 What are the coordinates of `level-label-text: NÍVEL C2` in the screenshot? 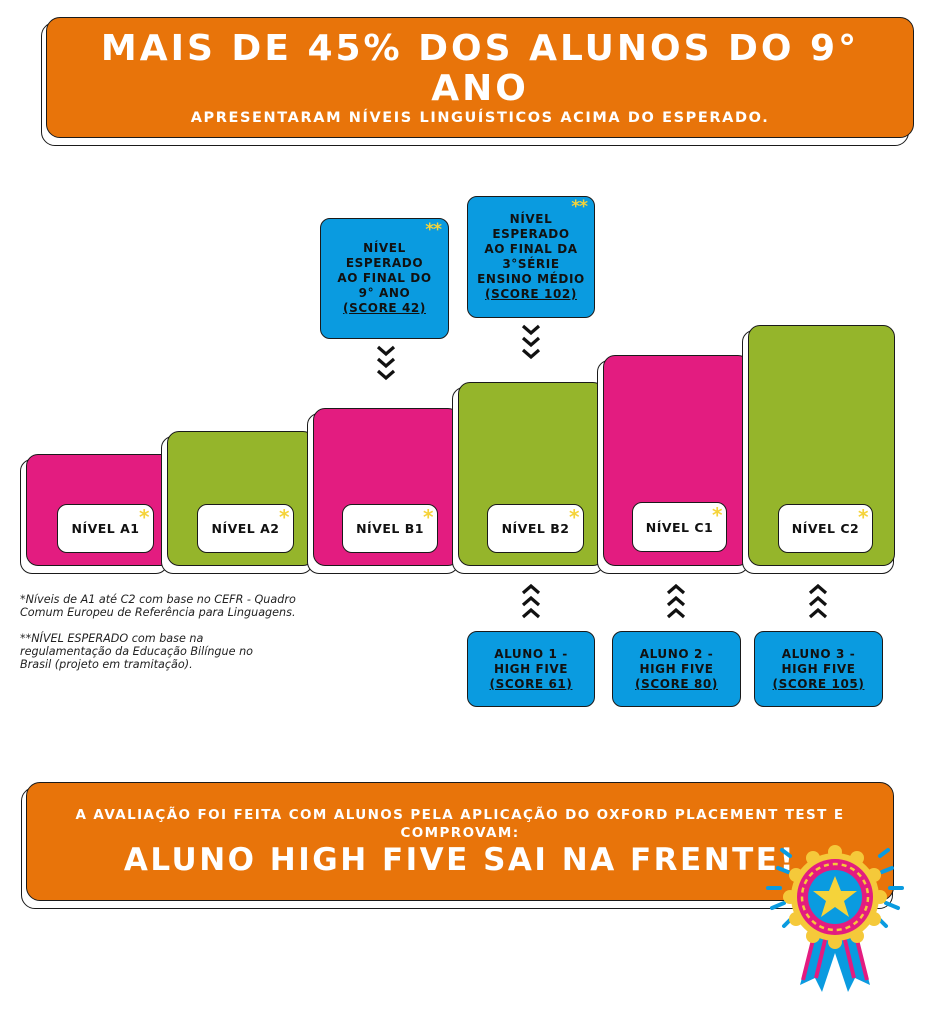 It's located at (825, 528).